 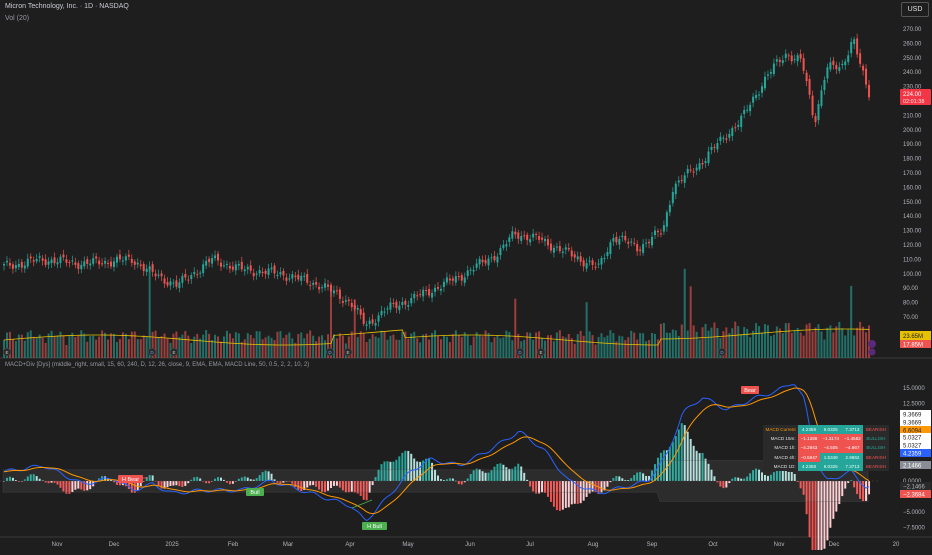 What do you see at coordinates (912, 432) in the screenshot?
I see `macd-value-label-text: 6.6094` at bounding box center [912, 432].